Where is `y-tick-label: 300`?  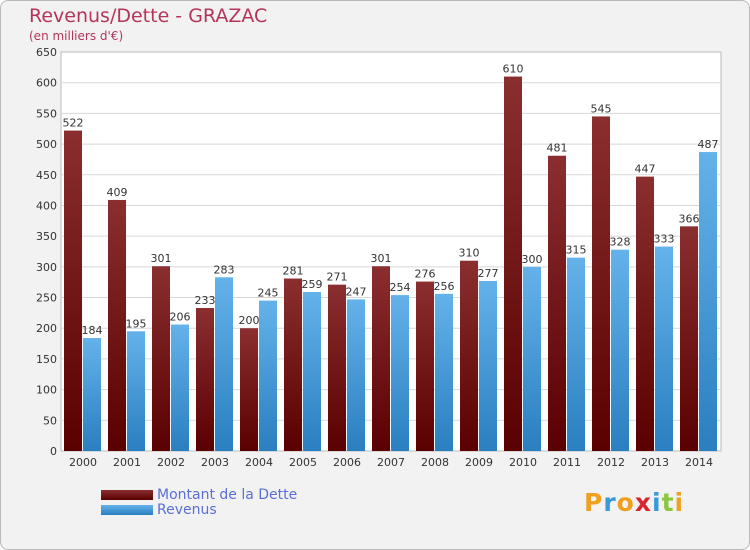 y-tick-label: 300 is located at coordinates (46, 267).